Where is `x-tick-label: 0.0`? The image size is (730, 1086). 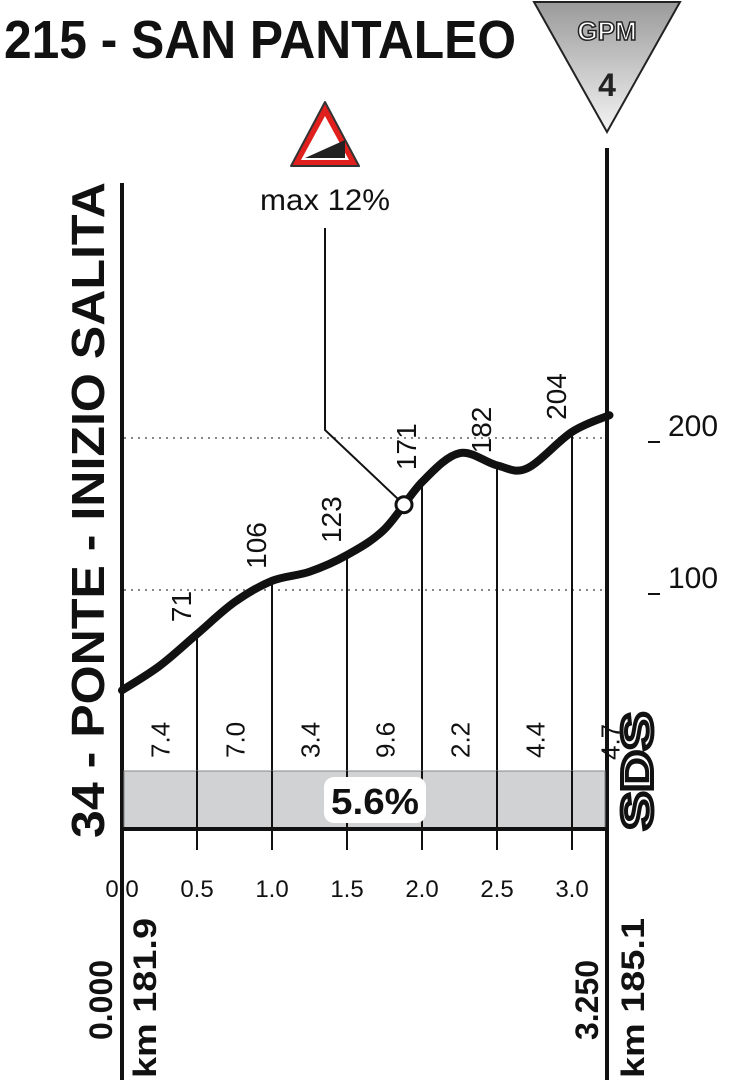 x-tick-label: 0.0 is located at coordinates (121, 889).